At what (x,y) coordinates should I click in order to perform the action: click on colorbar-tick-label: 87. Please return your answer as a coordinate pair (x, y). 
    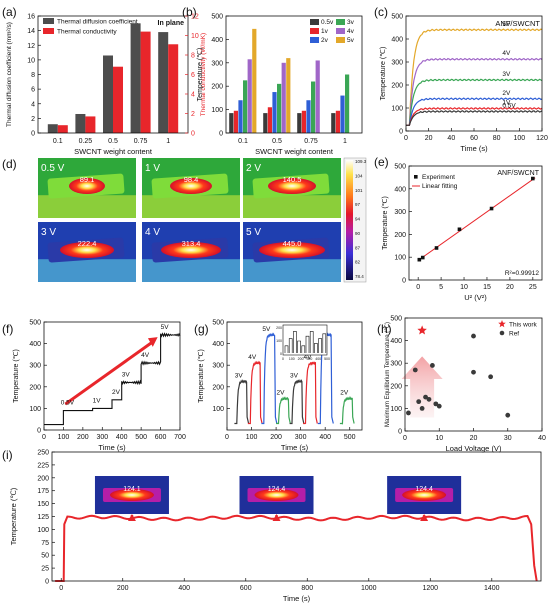
    Looking at the image, I should click on (358, 247).